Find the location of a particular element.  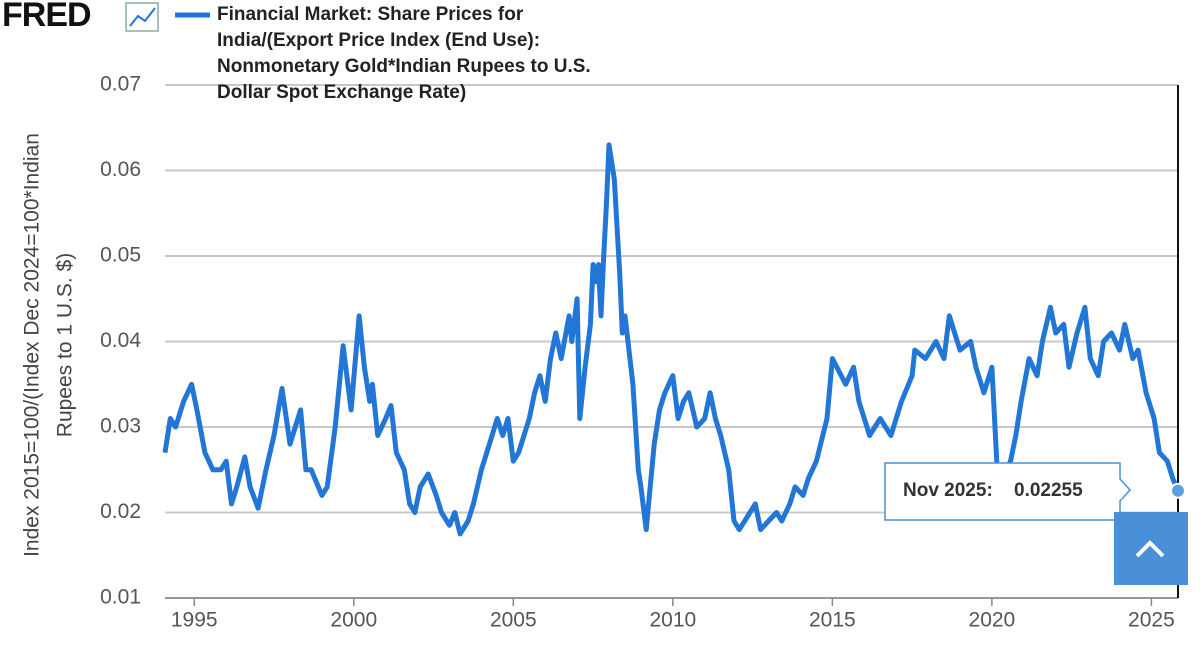

chevron-icon is located at coordinates (1150, 549).